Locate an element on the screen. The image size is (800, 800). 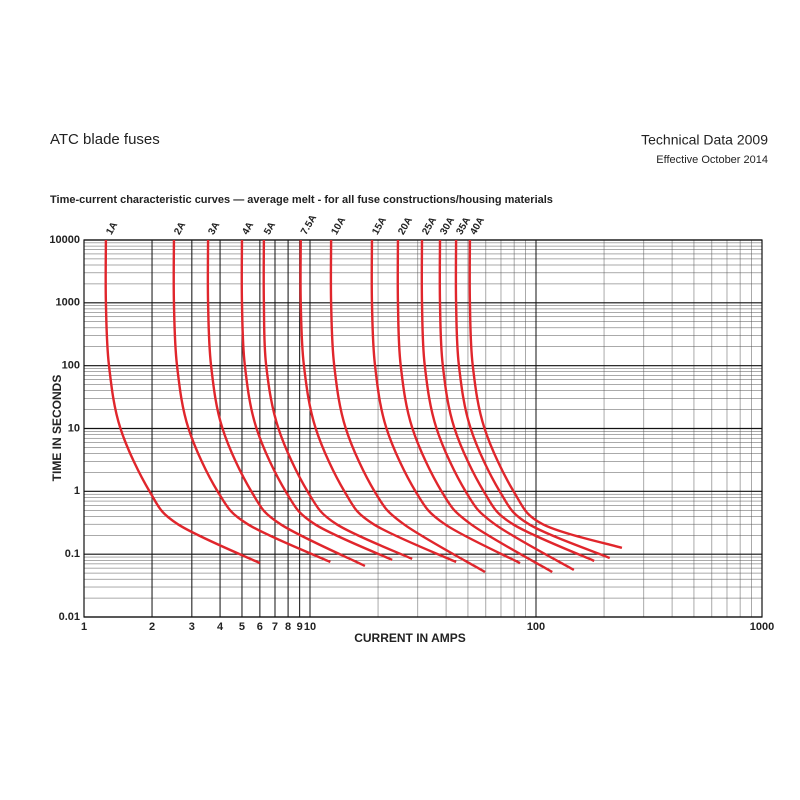
x-axis-label: CURRENT IN AMPS is located at coordinates (410, 638).